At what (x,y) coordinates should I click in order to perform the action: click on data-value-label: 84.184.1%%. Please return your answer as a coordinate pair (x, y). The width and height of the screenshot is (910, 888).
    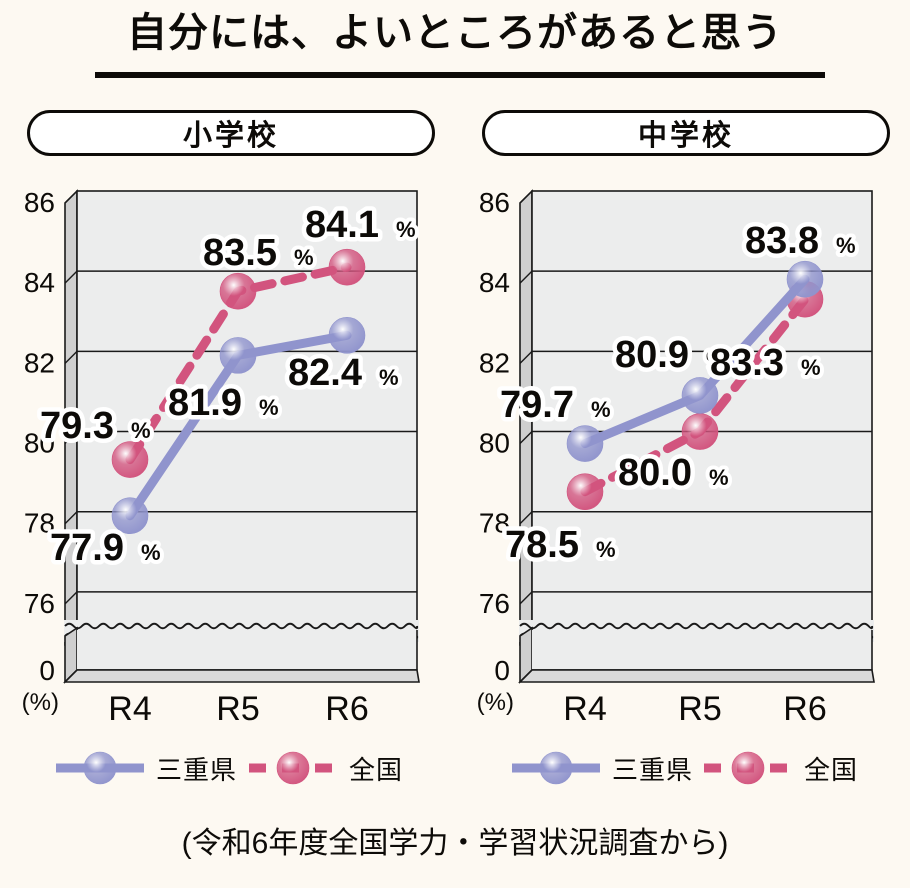
    Looking at the image, I should click on (360, 225).